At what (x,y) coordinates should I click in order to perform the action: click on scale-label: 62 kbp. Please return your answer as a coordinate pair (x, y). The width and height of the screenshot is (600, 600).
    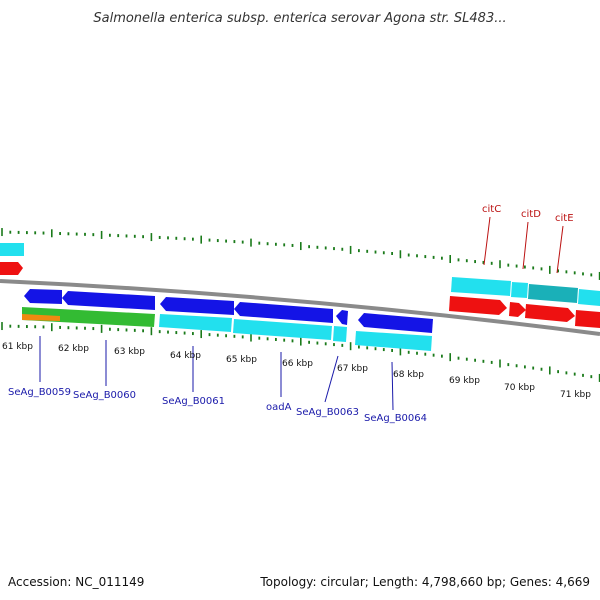
    Looking at the image, I should click on (73, 349).